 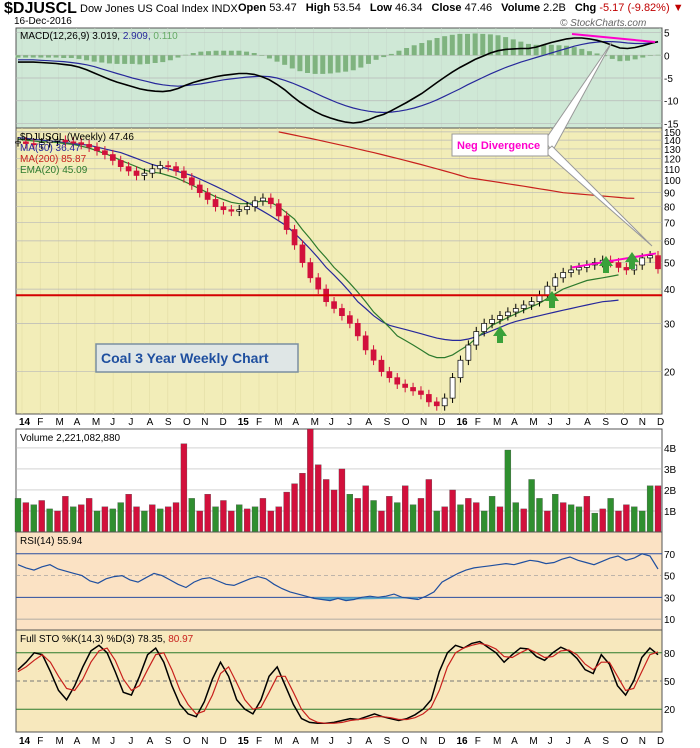 I want to click on volume-tick-label: 3B, so click(x=670, y=470).